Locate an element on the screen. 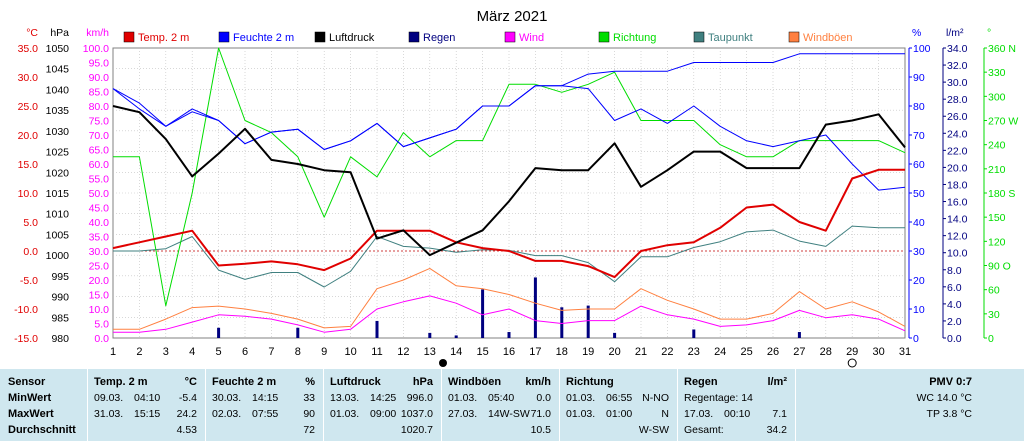 The image size is (1024, 441). series-windböen-line is located at coordinates (509, 298).